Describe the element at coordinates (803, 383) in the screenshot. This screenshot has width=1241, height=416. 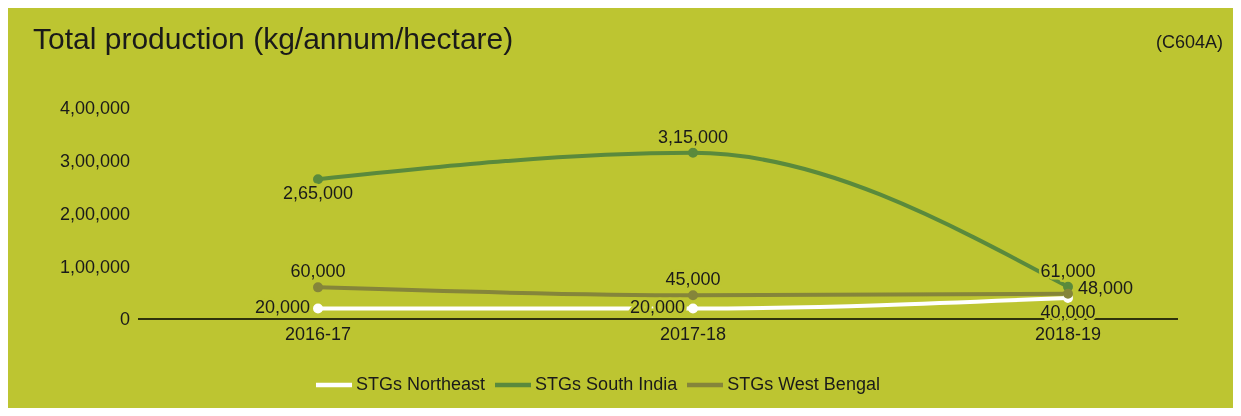
I see `legend-label: STGs West Bengal` at that location.